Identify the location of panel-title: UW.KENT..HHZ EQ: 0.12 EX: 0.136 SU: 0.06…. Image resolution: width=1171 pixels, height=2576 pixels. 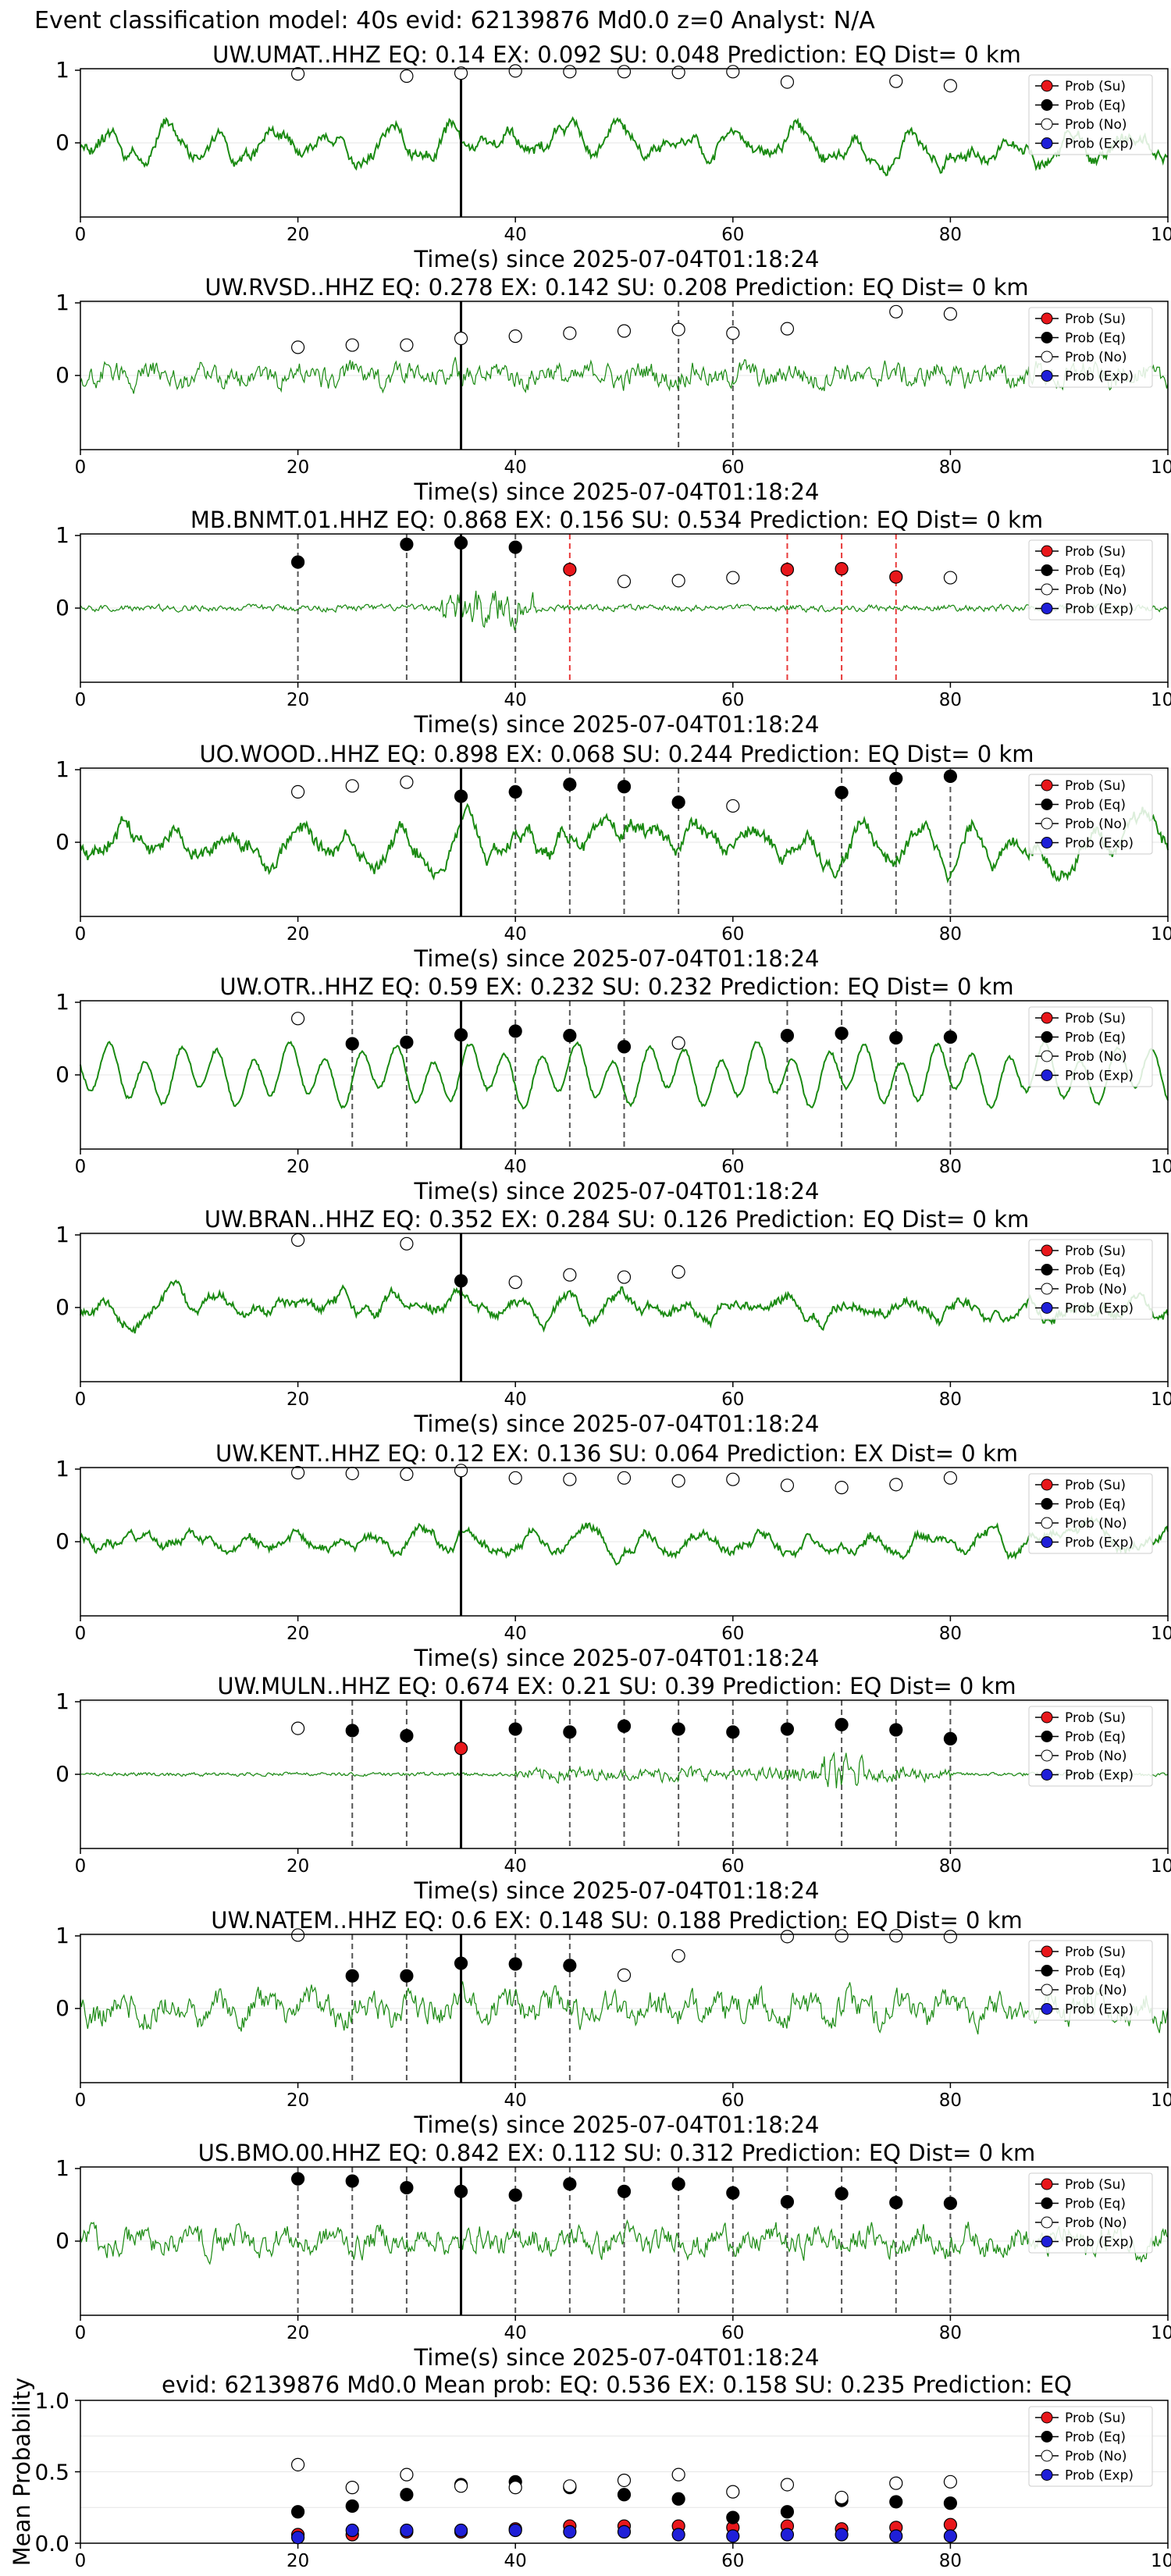
(616, 1453).